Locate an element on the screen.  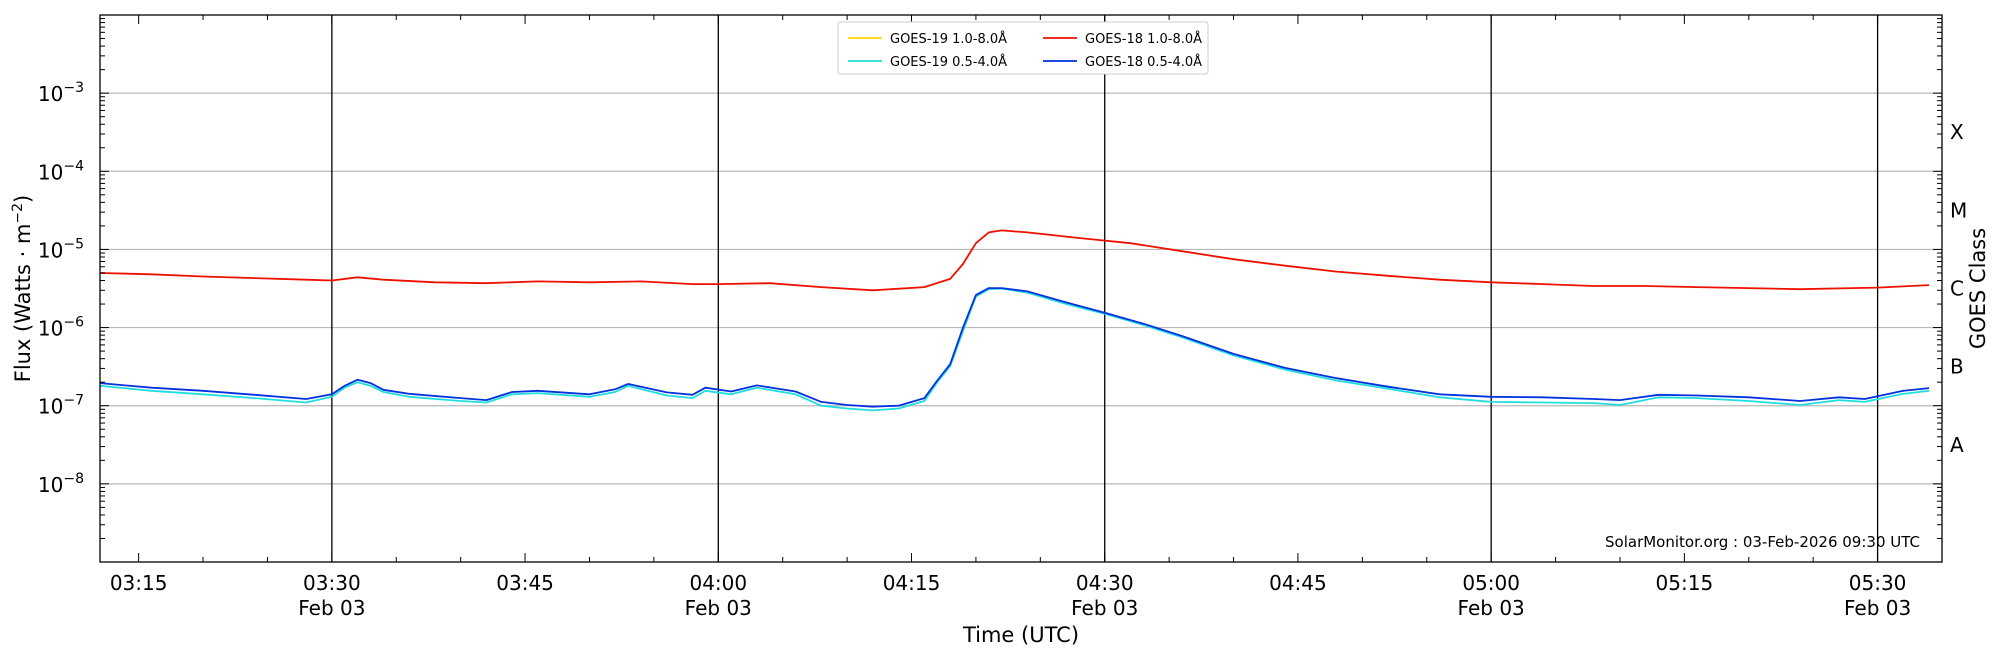
goes-class-axis-label: GOES Class is located at coordinates (1978, 288).